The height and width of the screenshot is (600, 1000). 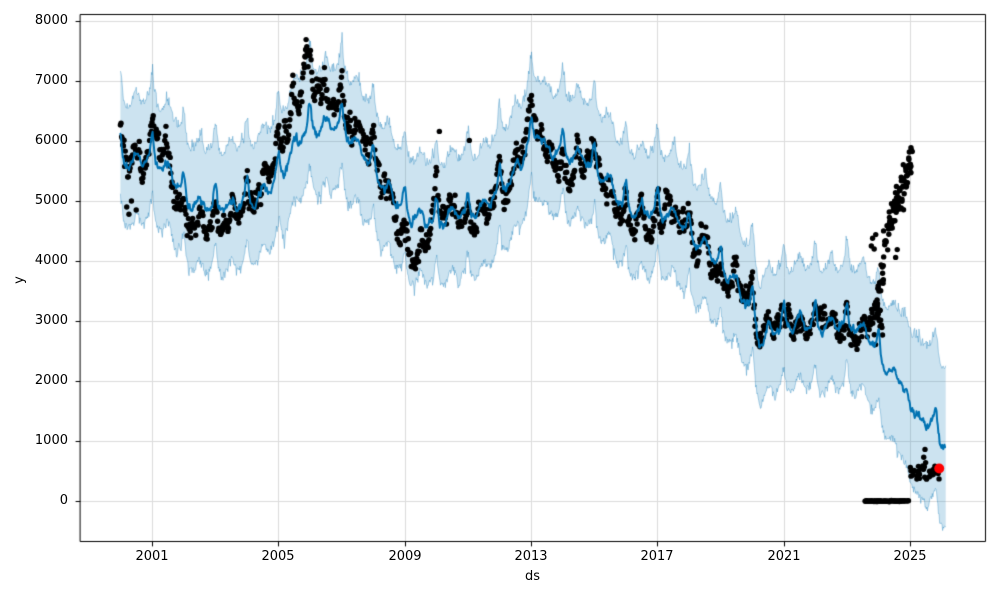 I want to click on y-tick-label: 6000, so click(x=51, y=140).